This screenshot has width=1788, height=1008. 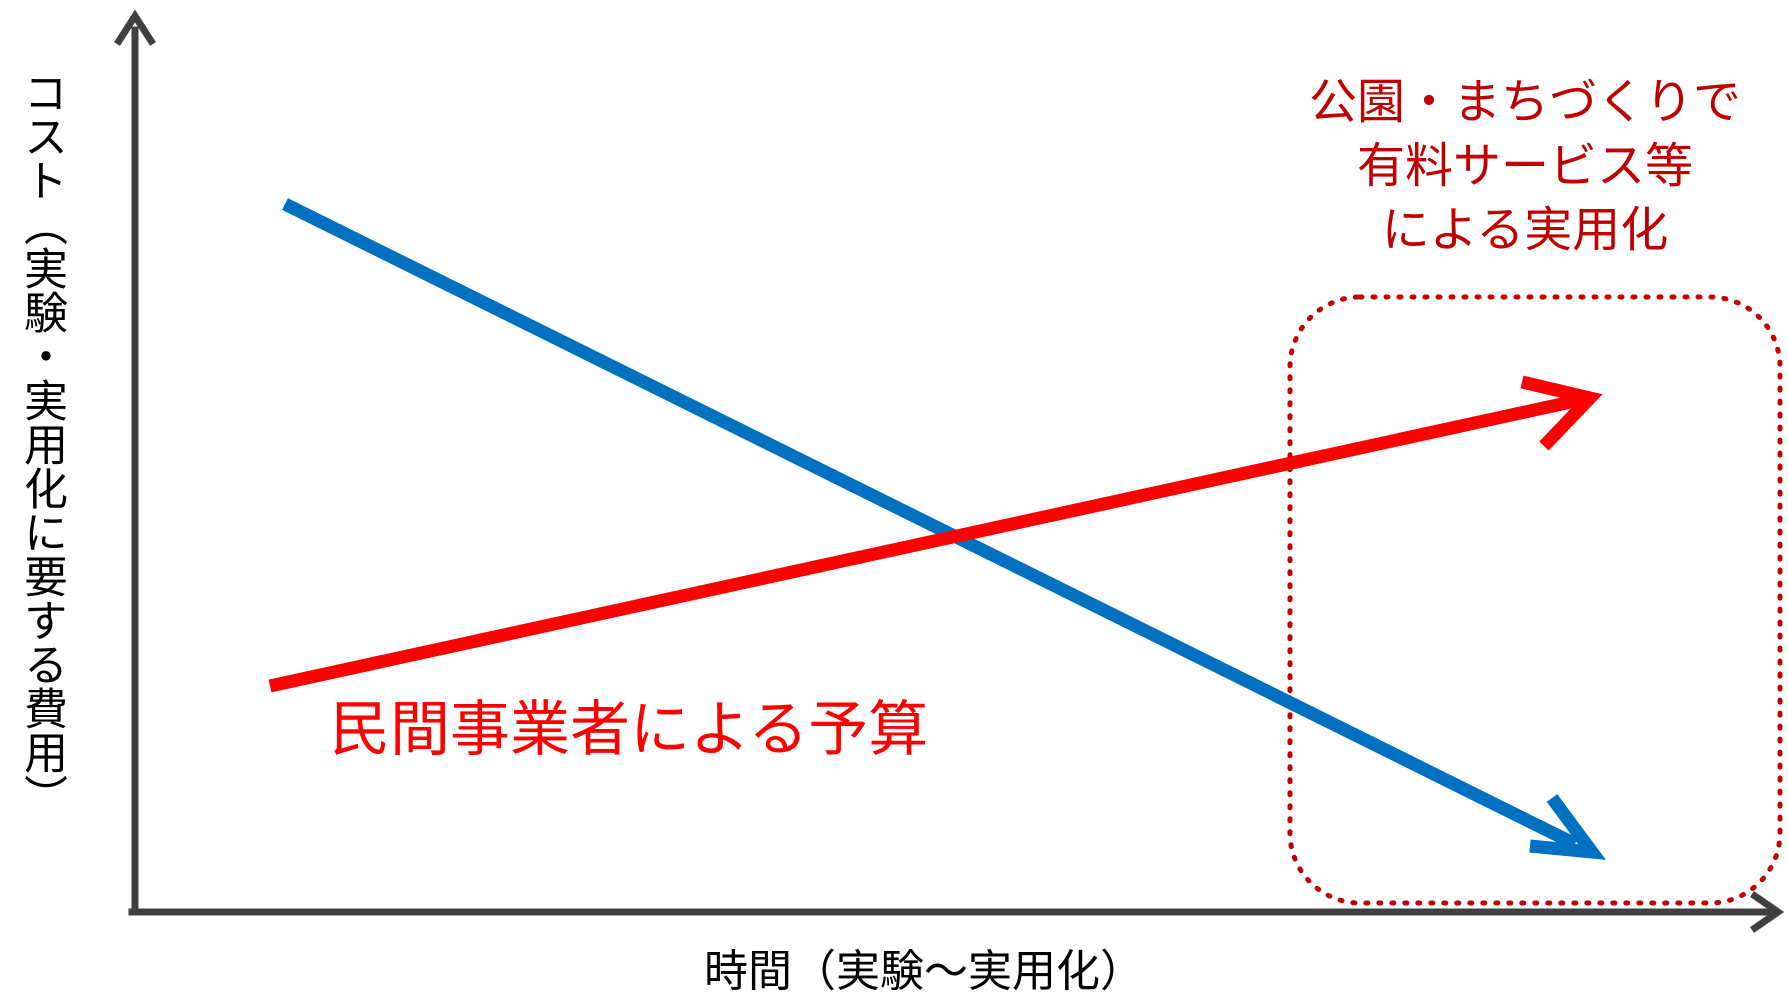 What do you see at coordinates (135, 27) in the screenshot?
I see `y-axis-arrowhead` at bounding box center [135, 27].